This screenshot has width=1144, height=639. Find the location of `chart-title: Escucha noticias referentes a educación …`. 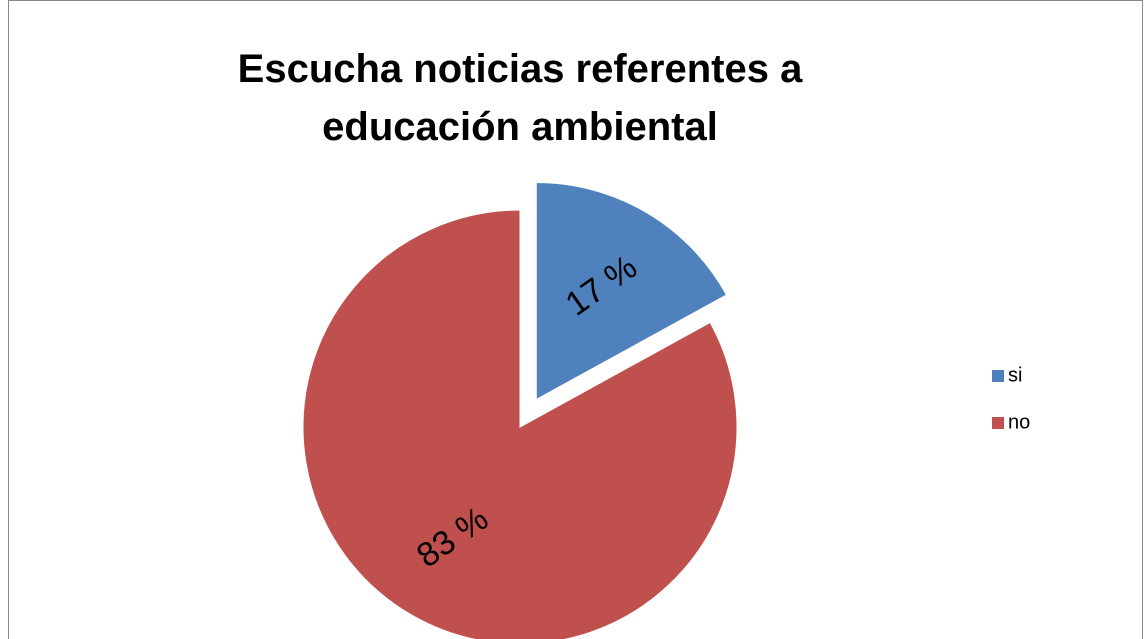

chart-title: Escucha noticias referentes a educación … is located at coordinates (520, 98).